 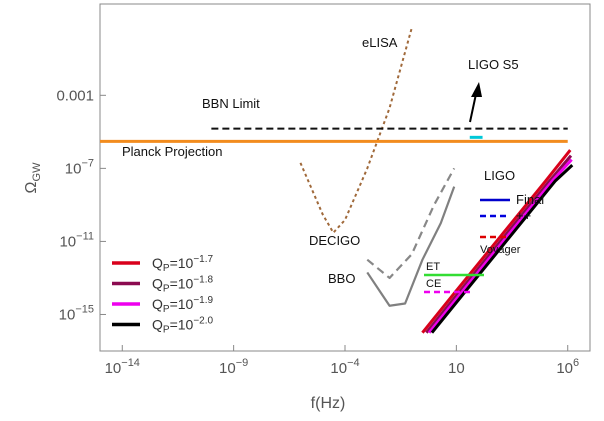 What do you see at coordinates (75, 95) in the screenshot?
I see `y-tick-label-0: 0.001` at bounding box center [75, 95].